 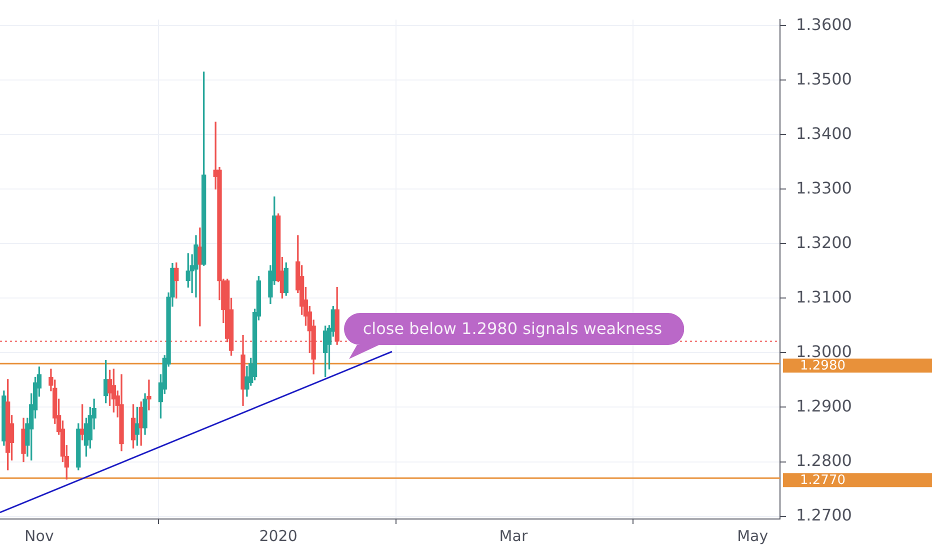 I want to click on y-tick-label: 1.3400, so click(x=824, y=133).